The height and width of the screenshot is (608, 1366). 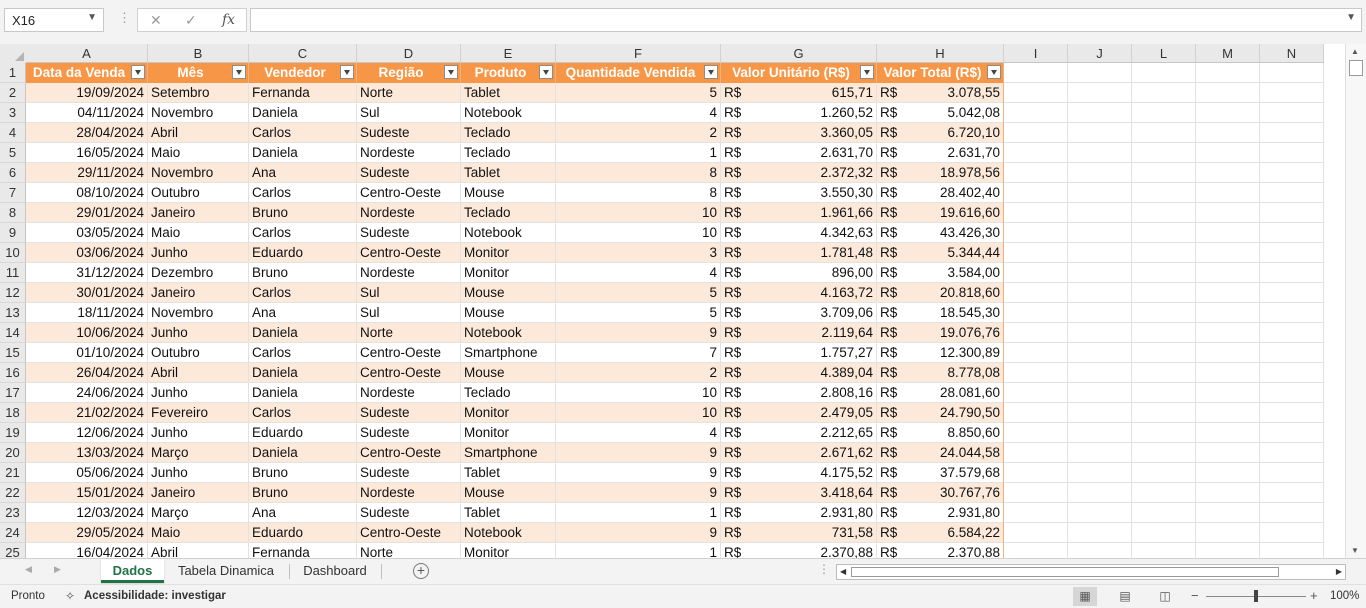 What do you see at coordinates (13, 113) in the screenshot?
I see `row-header: 3` at bounding box center [13, 113].